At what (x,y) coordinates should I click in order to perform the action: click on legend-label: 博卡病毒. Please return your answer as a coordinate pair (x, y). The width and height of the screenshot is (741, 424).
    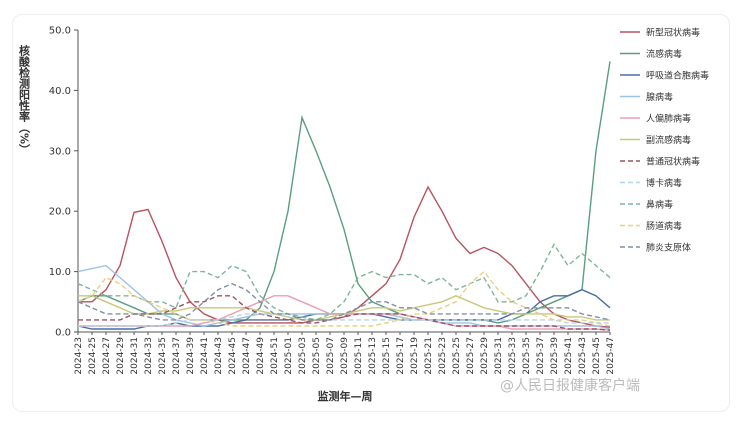
    Looking at the image, I should click on (664, 183).